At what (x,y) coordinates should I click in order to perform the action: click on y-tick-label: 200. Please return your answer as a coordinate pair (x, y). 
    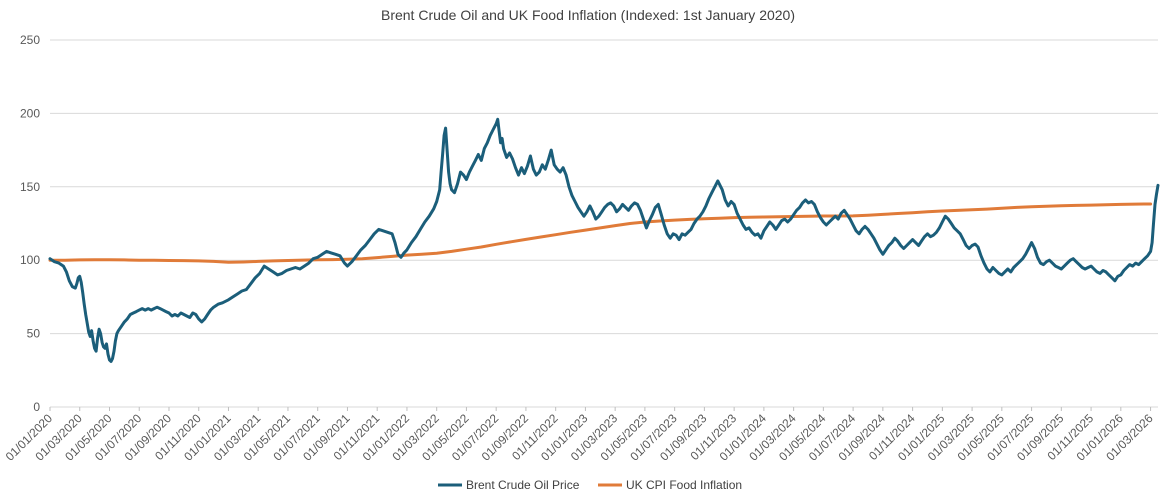
    Looking at the image, I should click on (30, 113).